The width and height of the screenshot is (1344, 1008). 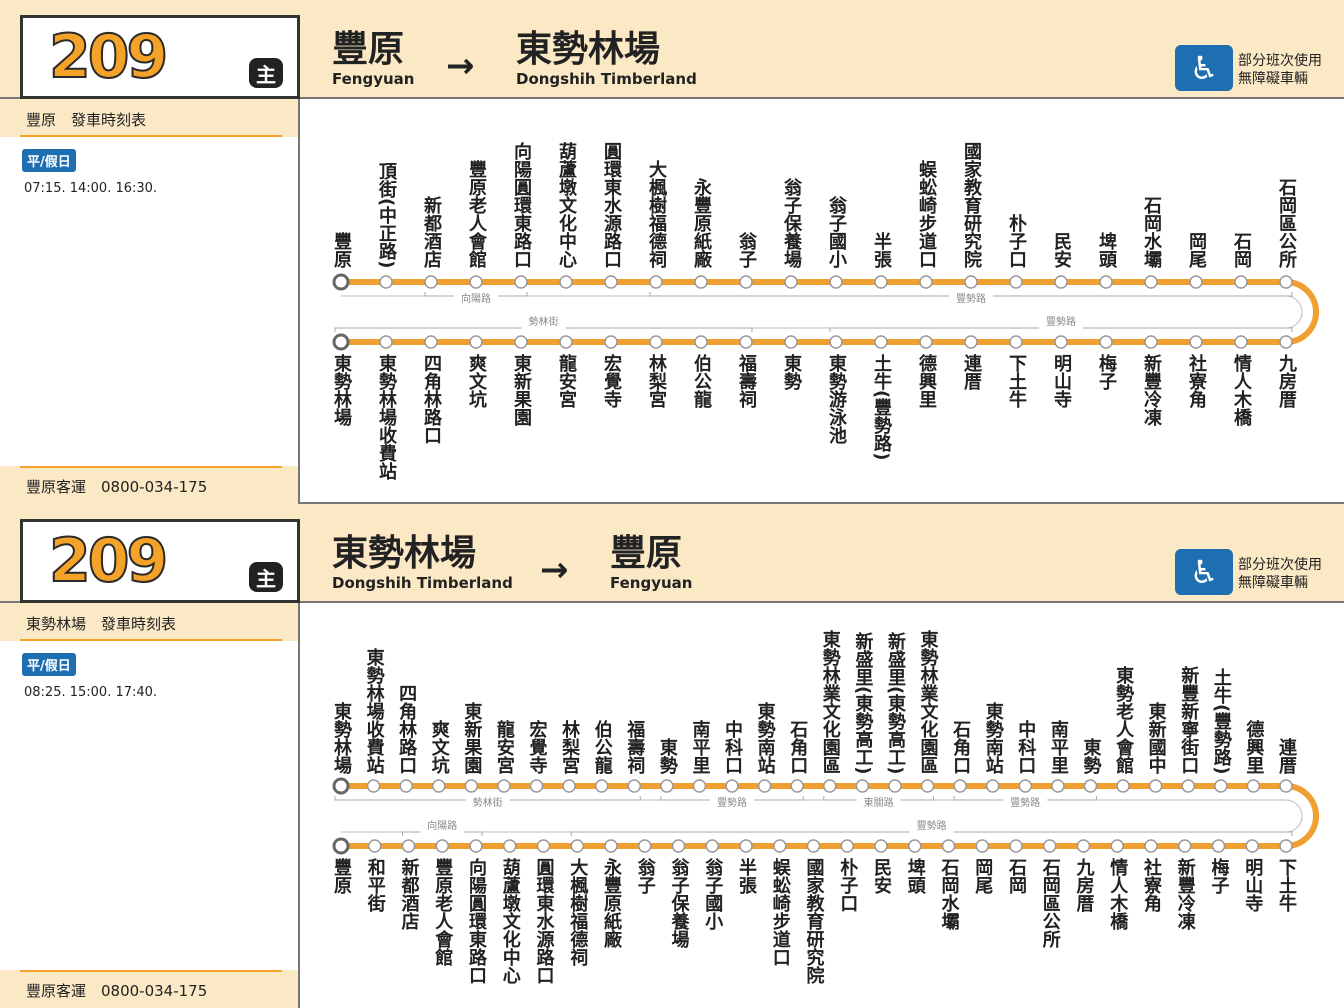 I want to click on stop-name: 東新果園, so click(x=521, y=390).